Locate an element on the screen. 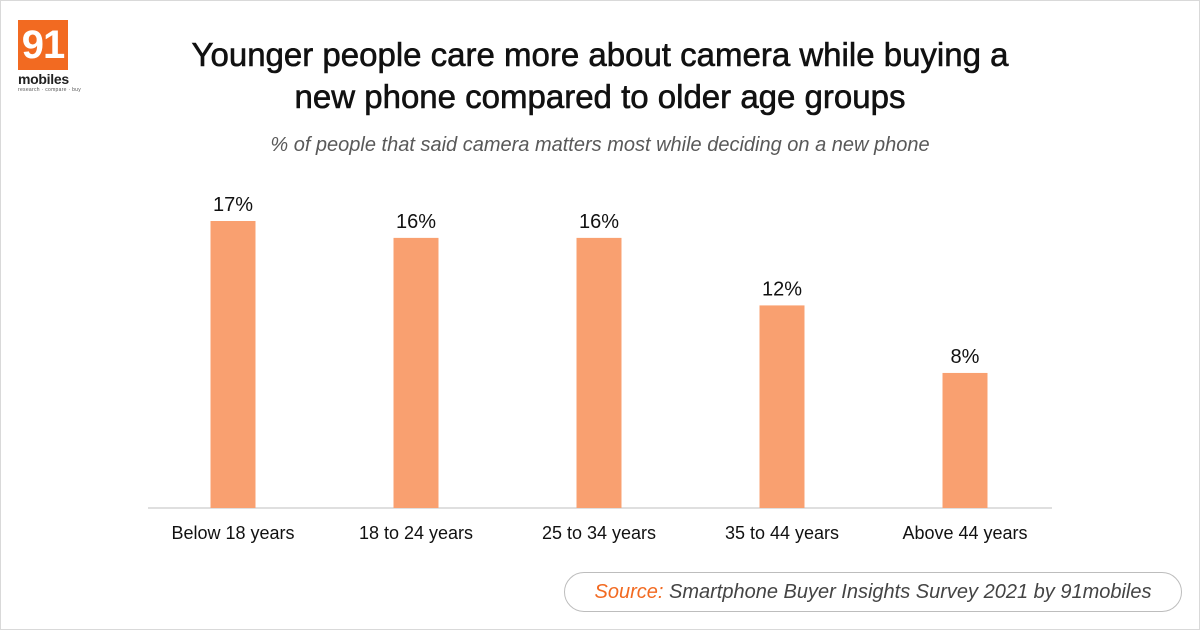 This screenshot has height=630, width=1200. data-label-2: 16% is located at coordinates (416, 222).